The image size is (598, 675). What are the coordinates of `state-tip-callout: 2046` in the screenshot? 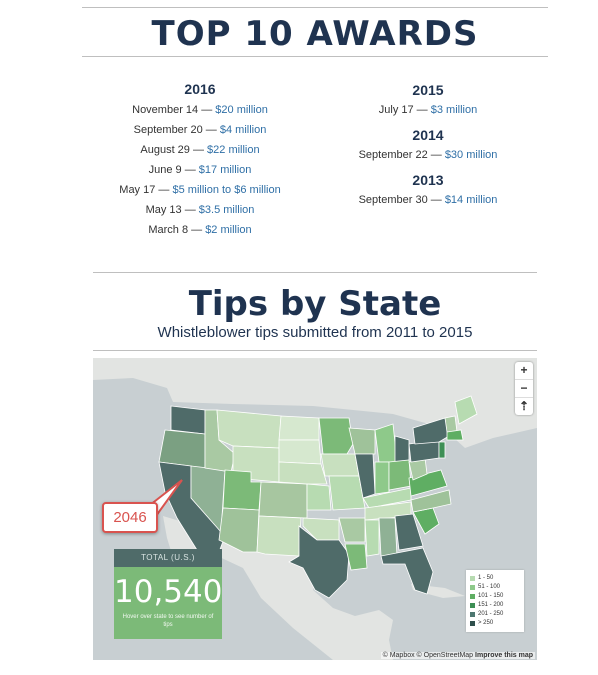 It's located at (130, 517).